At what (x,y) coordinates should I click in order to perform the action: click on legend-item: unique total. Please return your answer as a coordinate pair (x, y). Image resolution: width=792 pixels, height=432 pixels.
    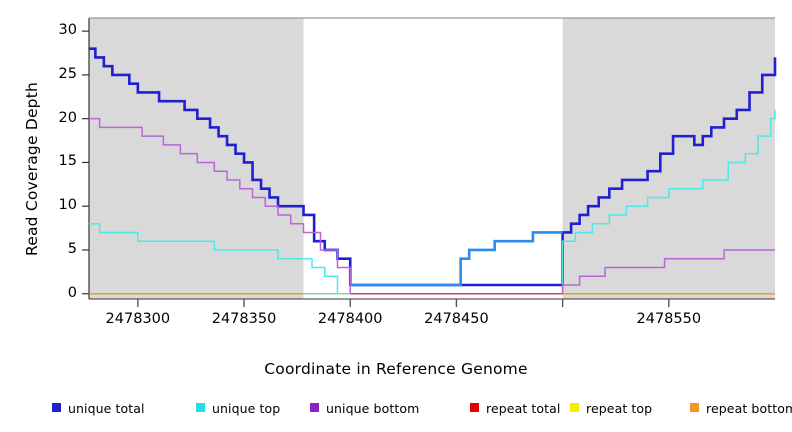
    Looking at the image, I should click on (98, 408).